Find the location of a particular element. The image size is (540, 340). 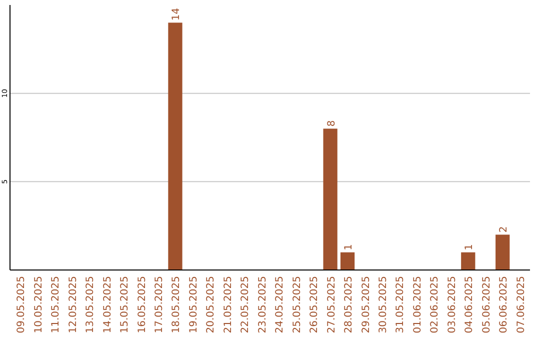

x-tick-label: 12.05.2025 is located at coordinates (73, 305).